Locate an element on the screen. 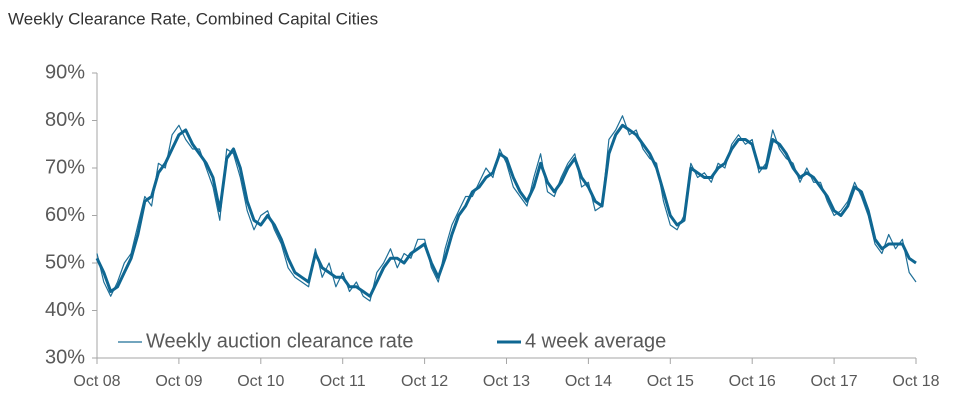 This screenshot has width=965, height=410. x-tick-label: Oct 12 is located at coordinates (424, 381).